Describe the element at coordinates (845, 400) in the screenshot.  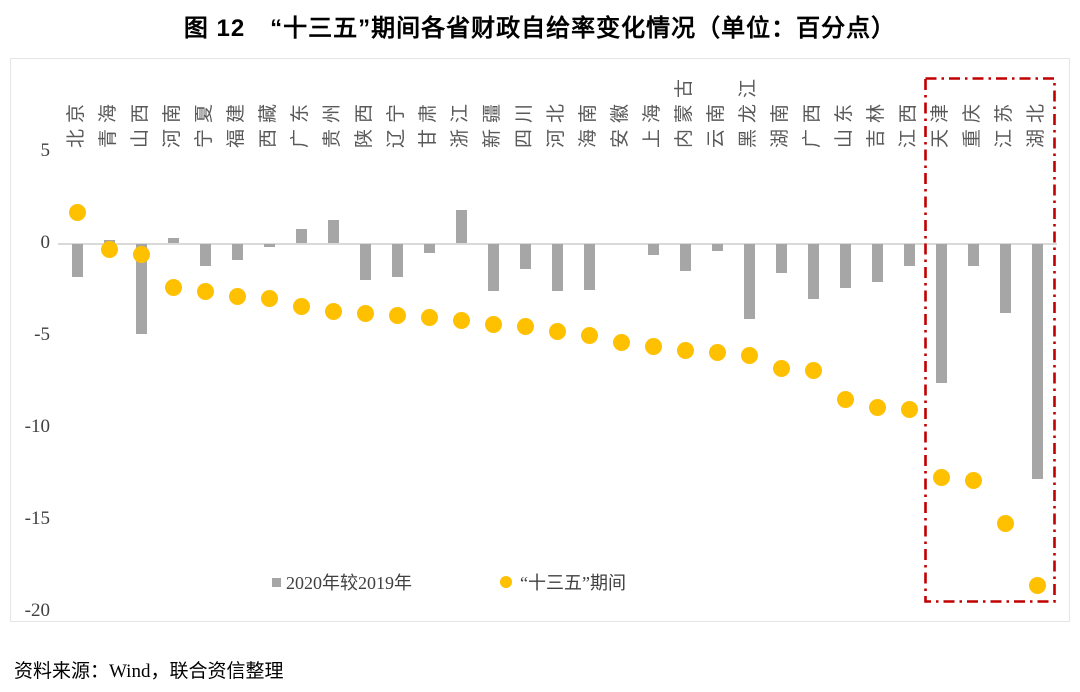
I see `dot-山东` at that location.